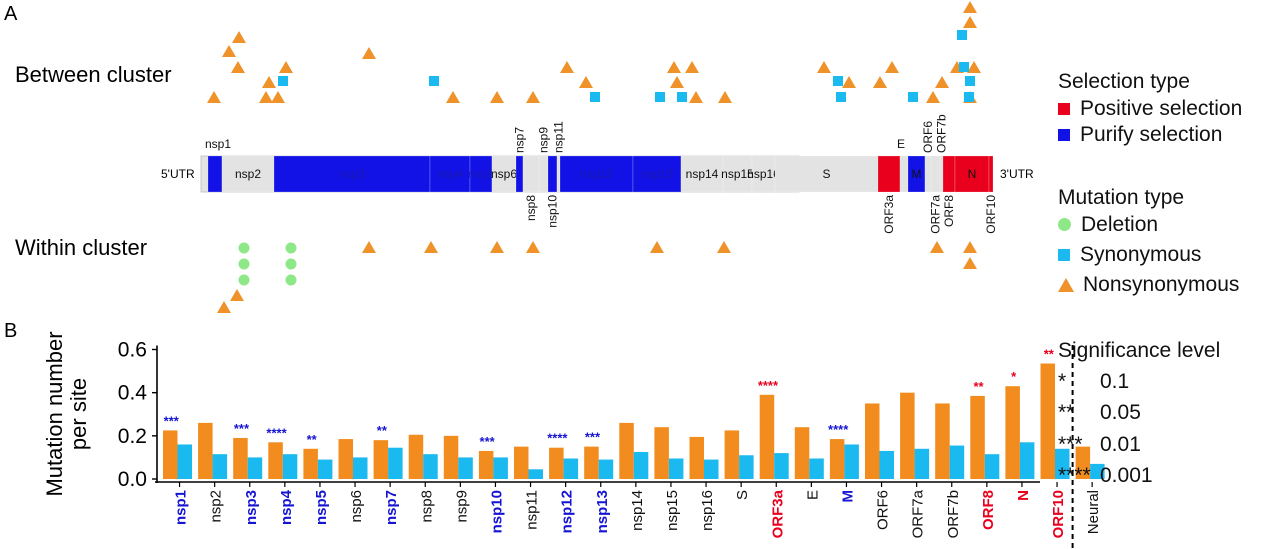  I want to click on bar-blue-n, so click(1027, 460).